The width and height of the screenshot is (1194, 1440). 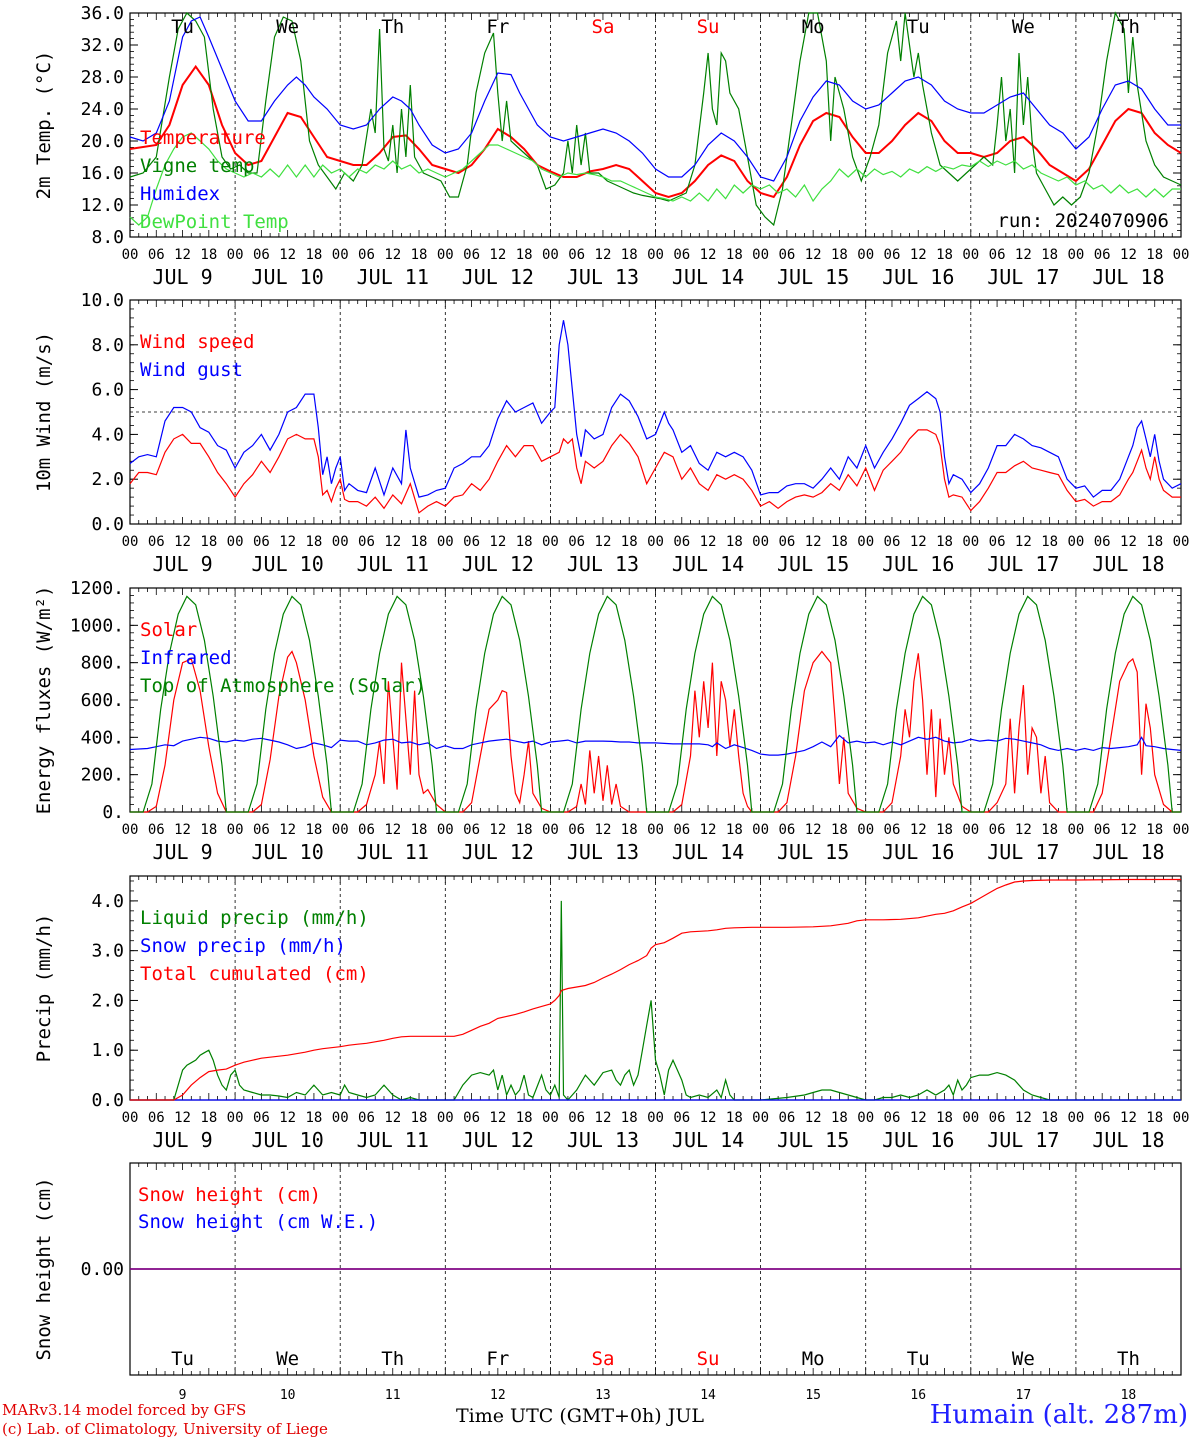 I want to click on day-number-label: 16, so click(x=918, y=1395).